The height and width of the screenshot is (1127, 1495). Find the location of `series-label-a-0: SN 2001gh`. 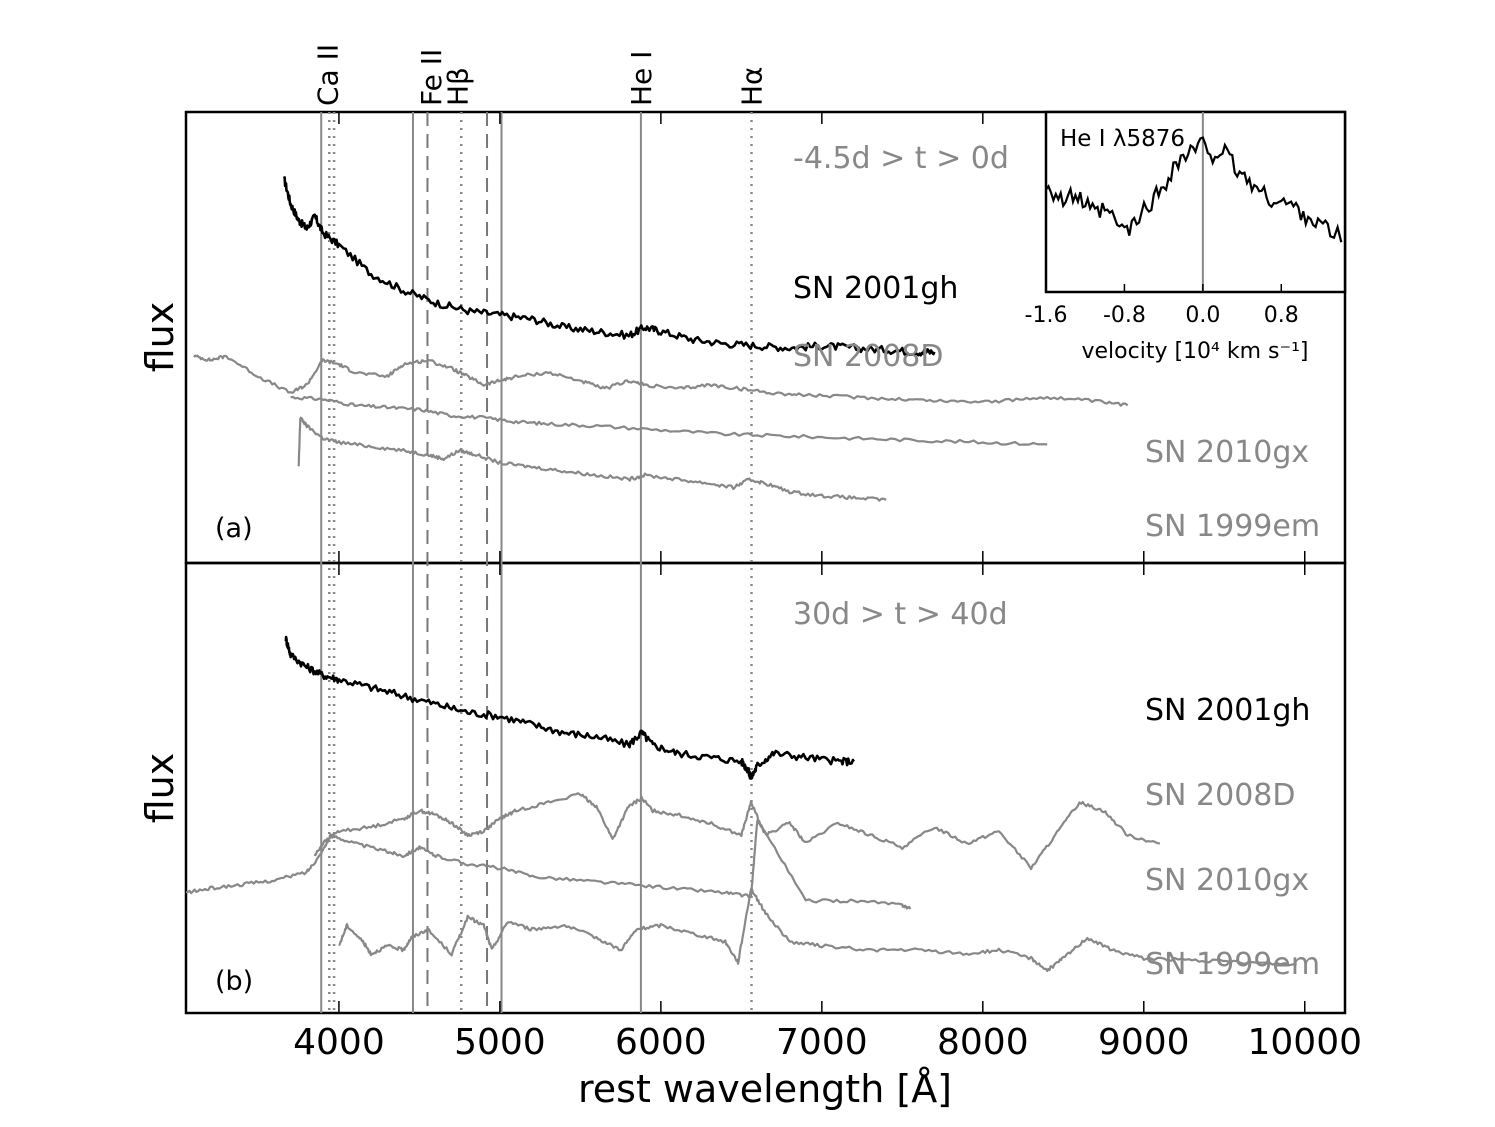

series-label-a-0: SN 2001gh is located at coordinates (875, 288).